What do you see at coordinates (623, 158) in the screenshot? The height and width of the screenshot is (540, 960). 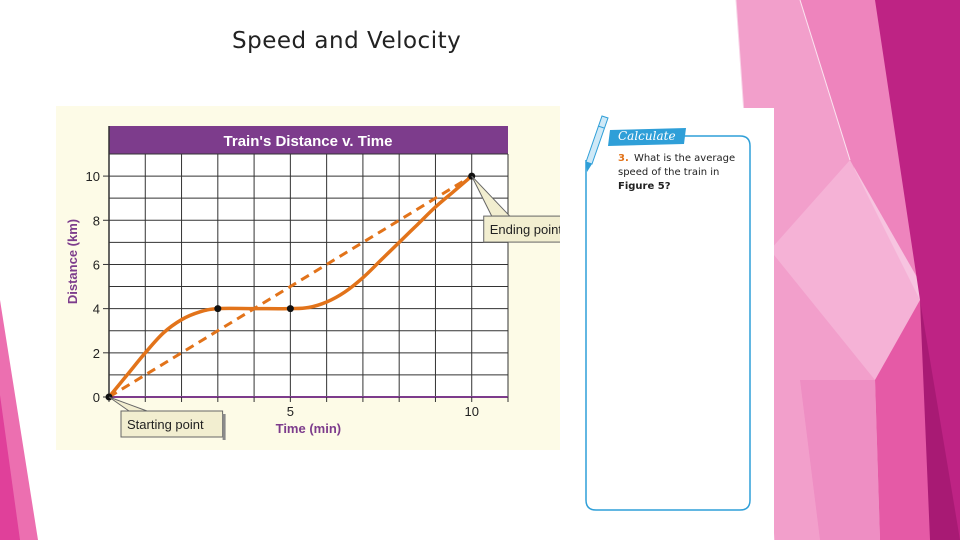 I see `question-number: 3.` at bounding box center [623, 158].